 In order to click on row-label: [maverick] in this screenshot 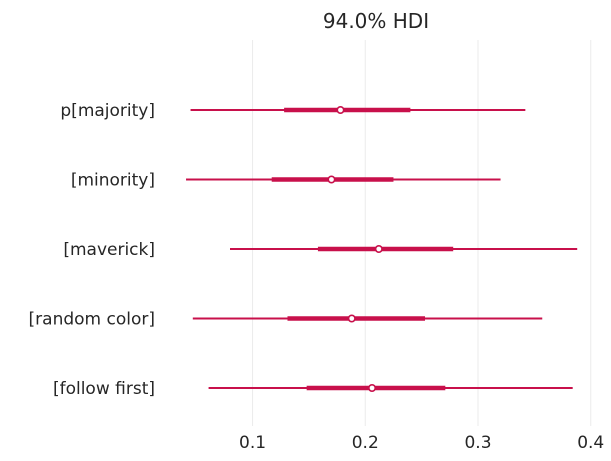, I will do `click(109, 250)`.